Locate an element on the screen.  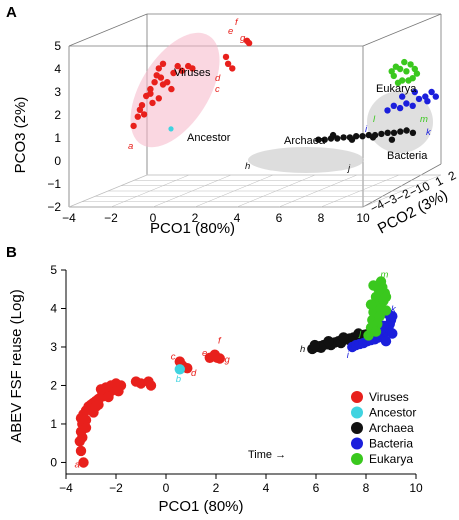
panel-b-x-tick: −4 is located at coordinates (66, 488).